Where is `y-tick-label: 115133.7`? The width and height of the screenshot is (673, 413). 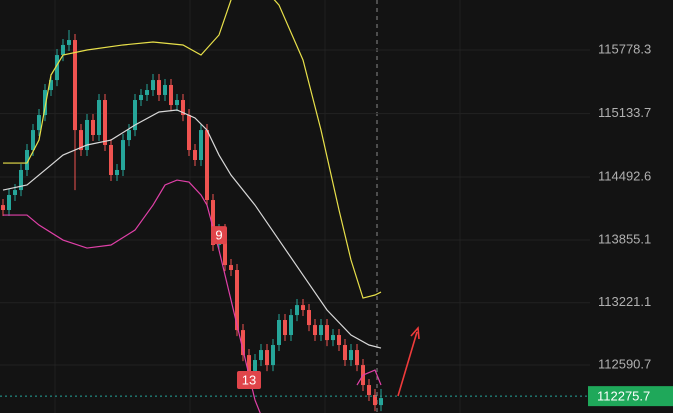
y-tick-label: 115133.7 is located at coordinates (624, 112).